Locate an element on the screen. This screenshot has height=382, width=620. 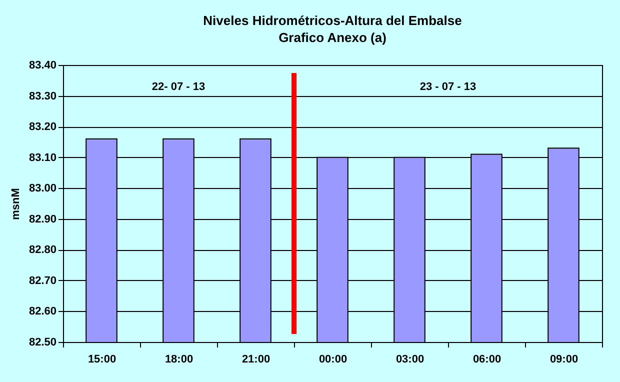
y-tick-label: 83.00 is located at coordinates (42, 188).